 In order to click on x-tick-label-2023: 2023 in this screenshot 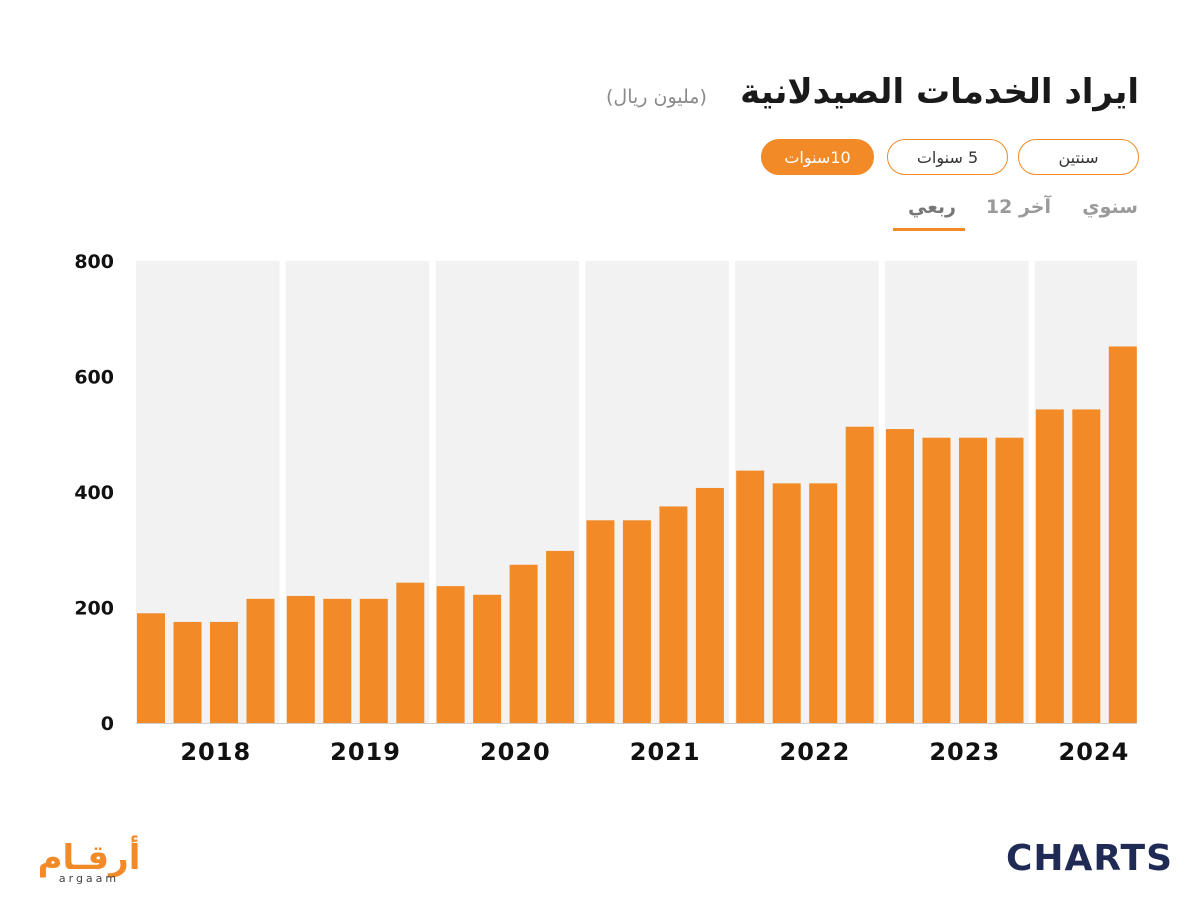, I will do `click(964, 752)`.